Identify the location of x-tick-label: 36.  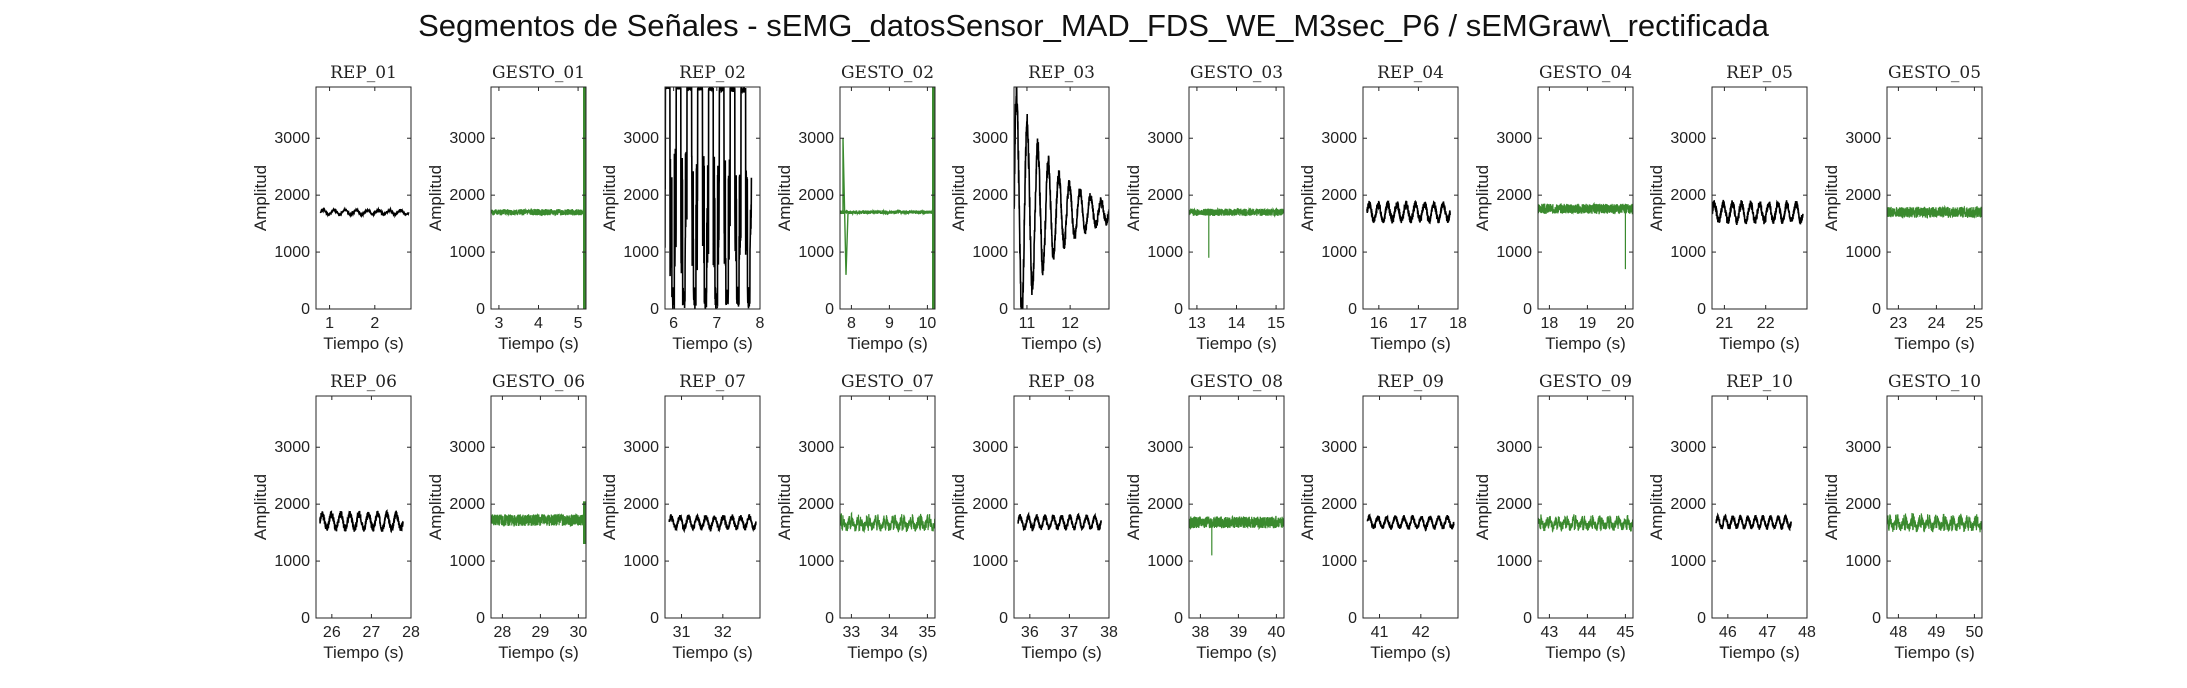
(1030, 632).